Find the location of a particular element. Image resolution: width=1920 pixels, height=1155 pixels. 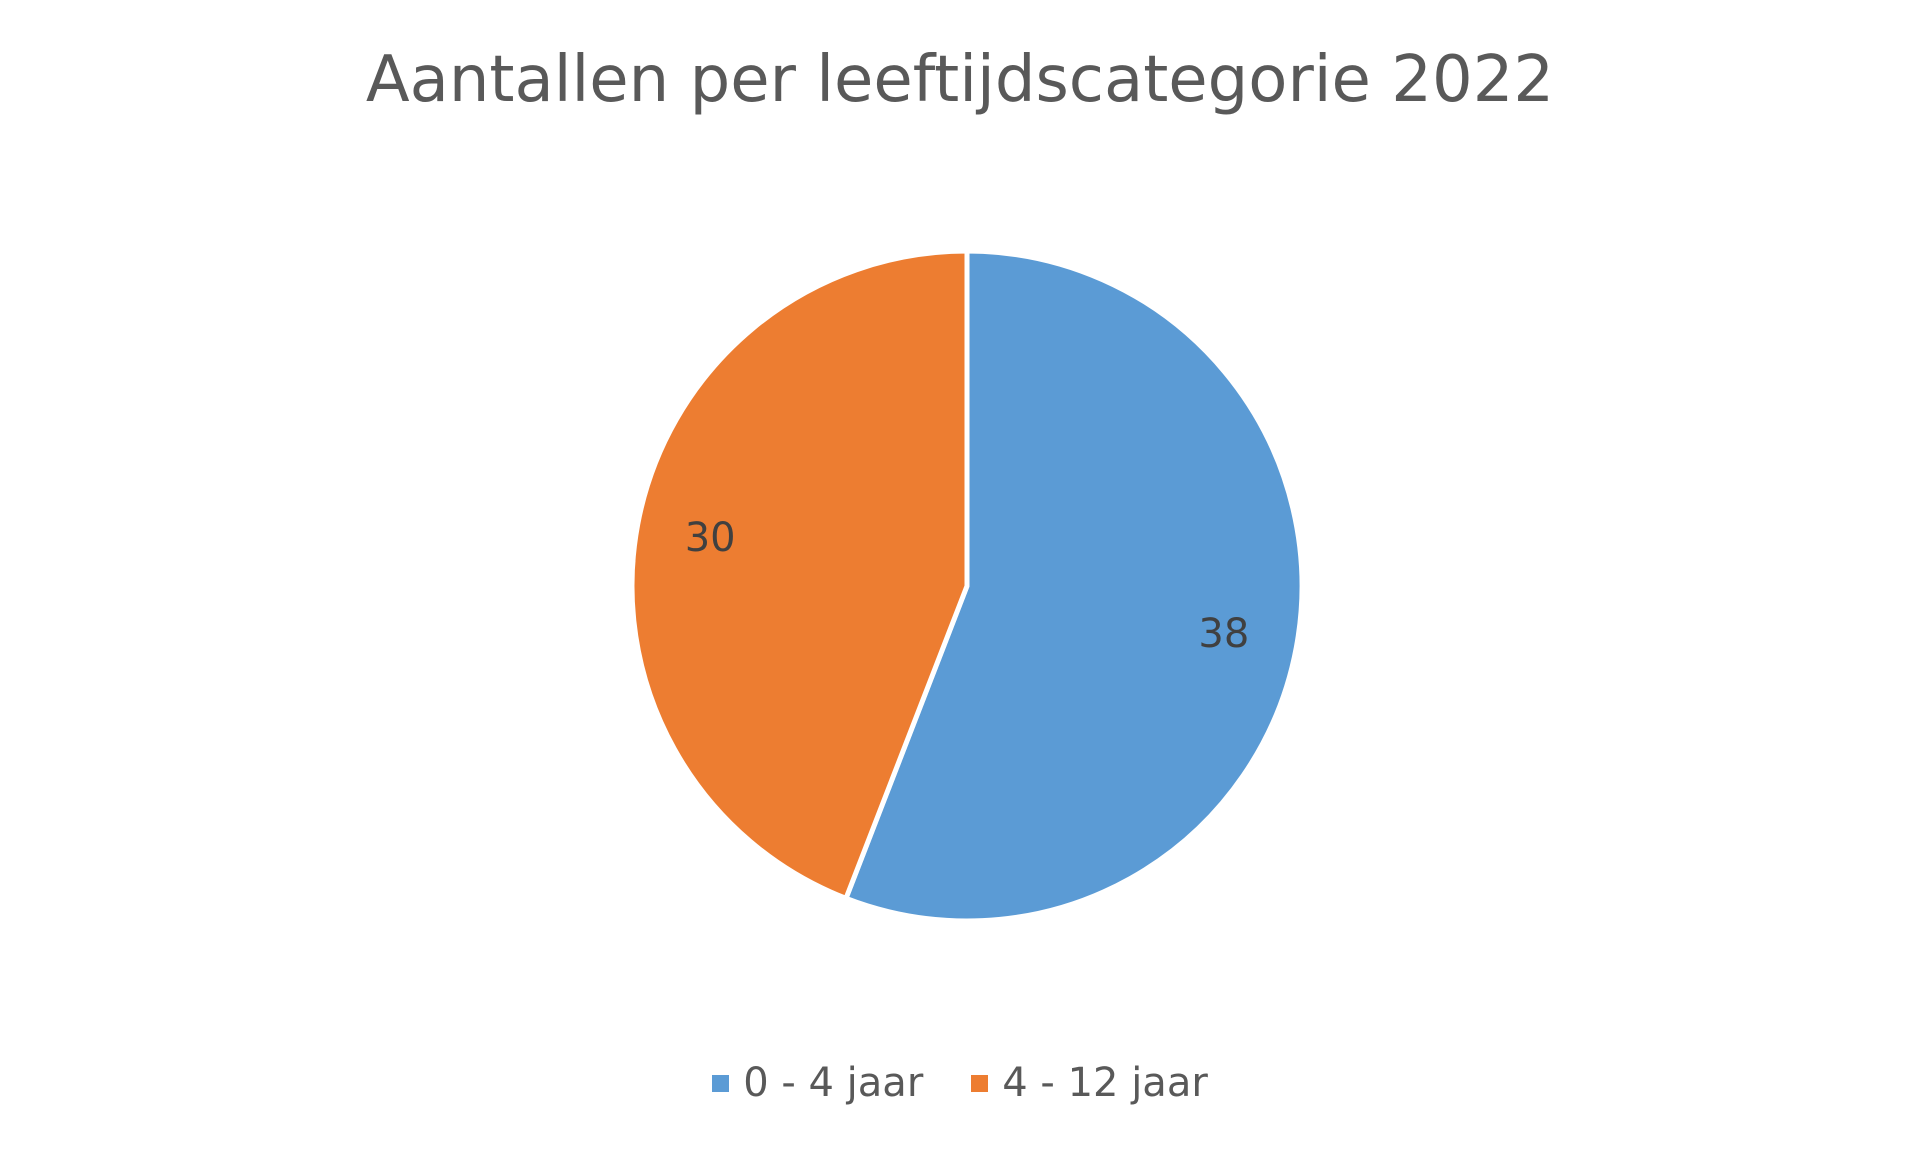

legend-swatch-4-12-jaar is located at coordinates (980, 1083).